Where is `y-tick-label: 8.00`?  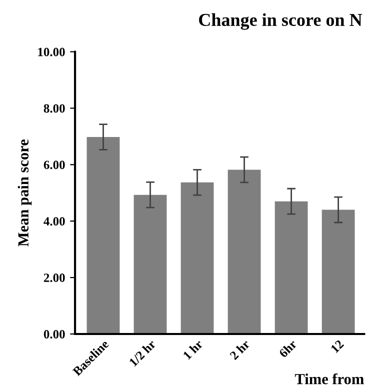 y-tick-label: 8.00 is located at coordinates (54, 108).